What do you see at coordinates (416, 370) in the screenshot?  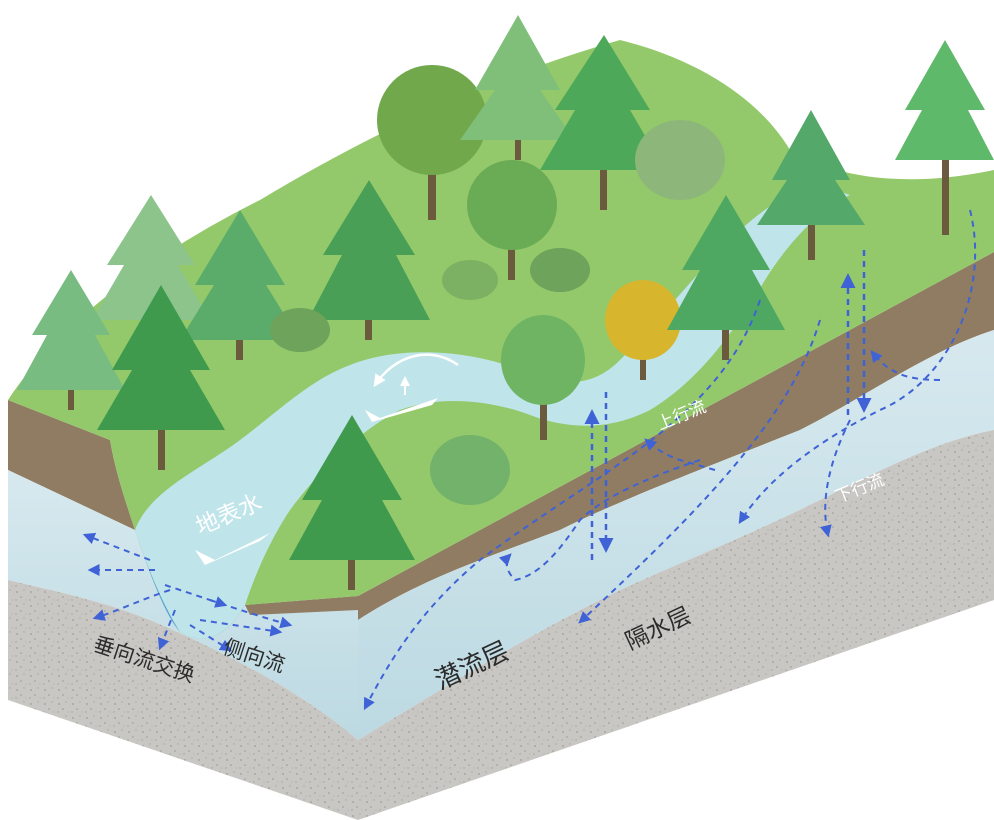 I see `eddy-arrow` at bounding box center [416, 370].